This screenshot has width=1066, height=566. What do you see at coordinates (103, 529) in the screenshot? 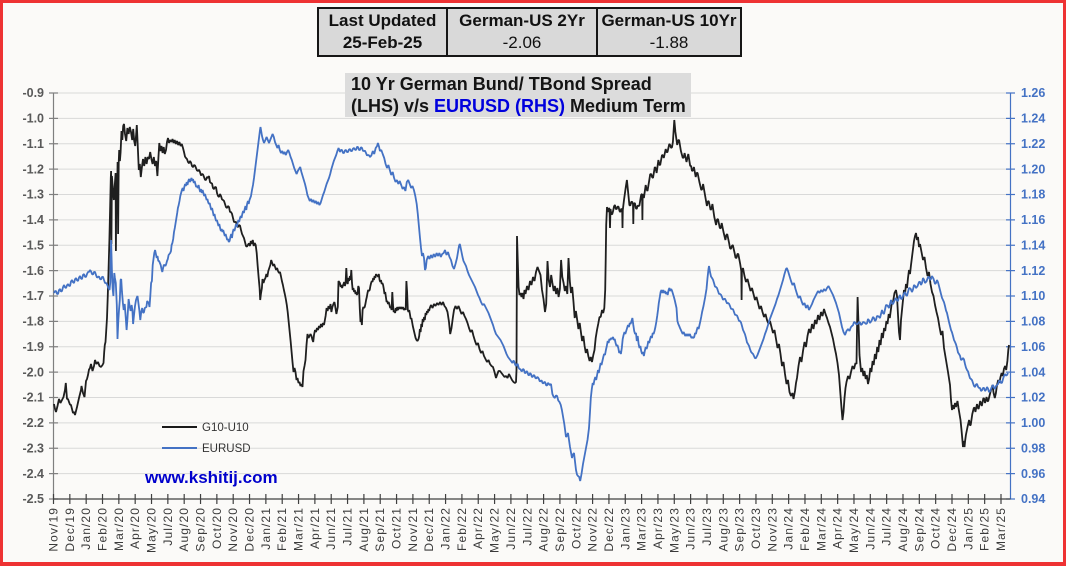
I see `svg-text: Feb/20` at bounding box center [103, 529].